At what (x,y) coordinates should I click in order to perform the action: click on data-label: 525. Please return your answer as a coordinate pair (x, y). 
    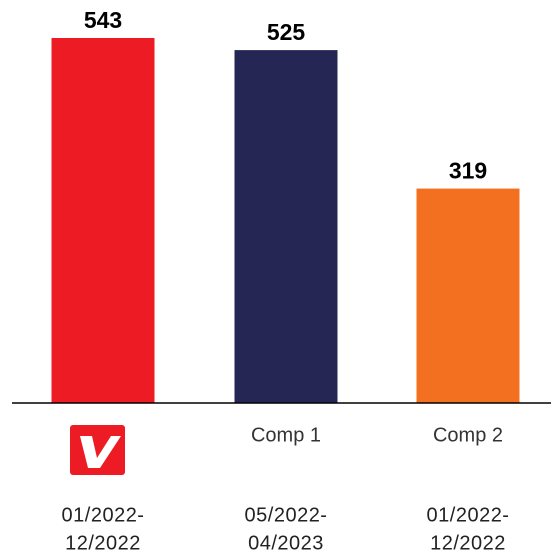
    Looking at the image, I should click on (286, 32).